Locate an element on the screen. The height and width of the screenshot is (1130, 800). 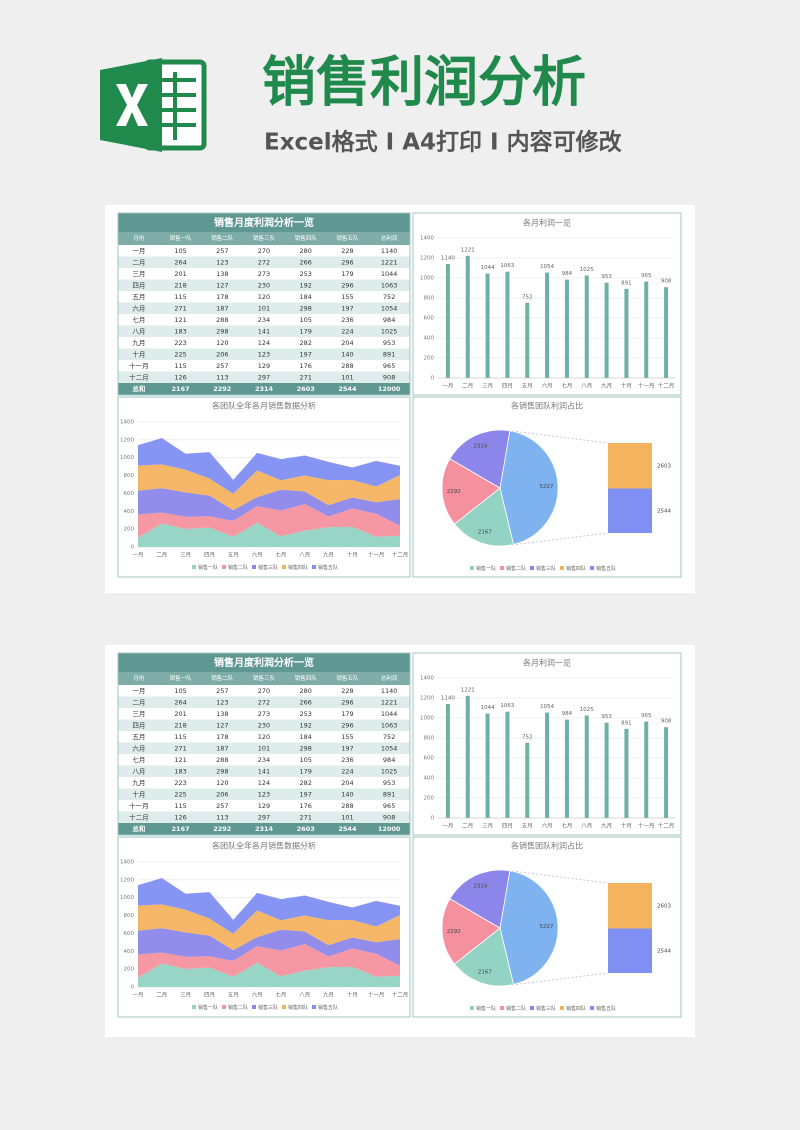
bar-value-label: 984 is located at coordinates (567, 274).